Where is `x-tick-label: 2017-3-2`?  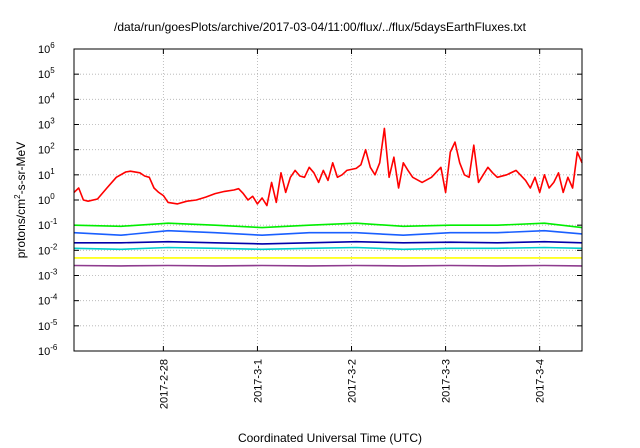
x-tick-label: 2017-3-2 is located at coordinates (353, 381).